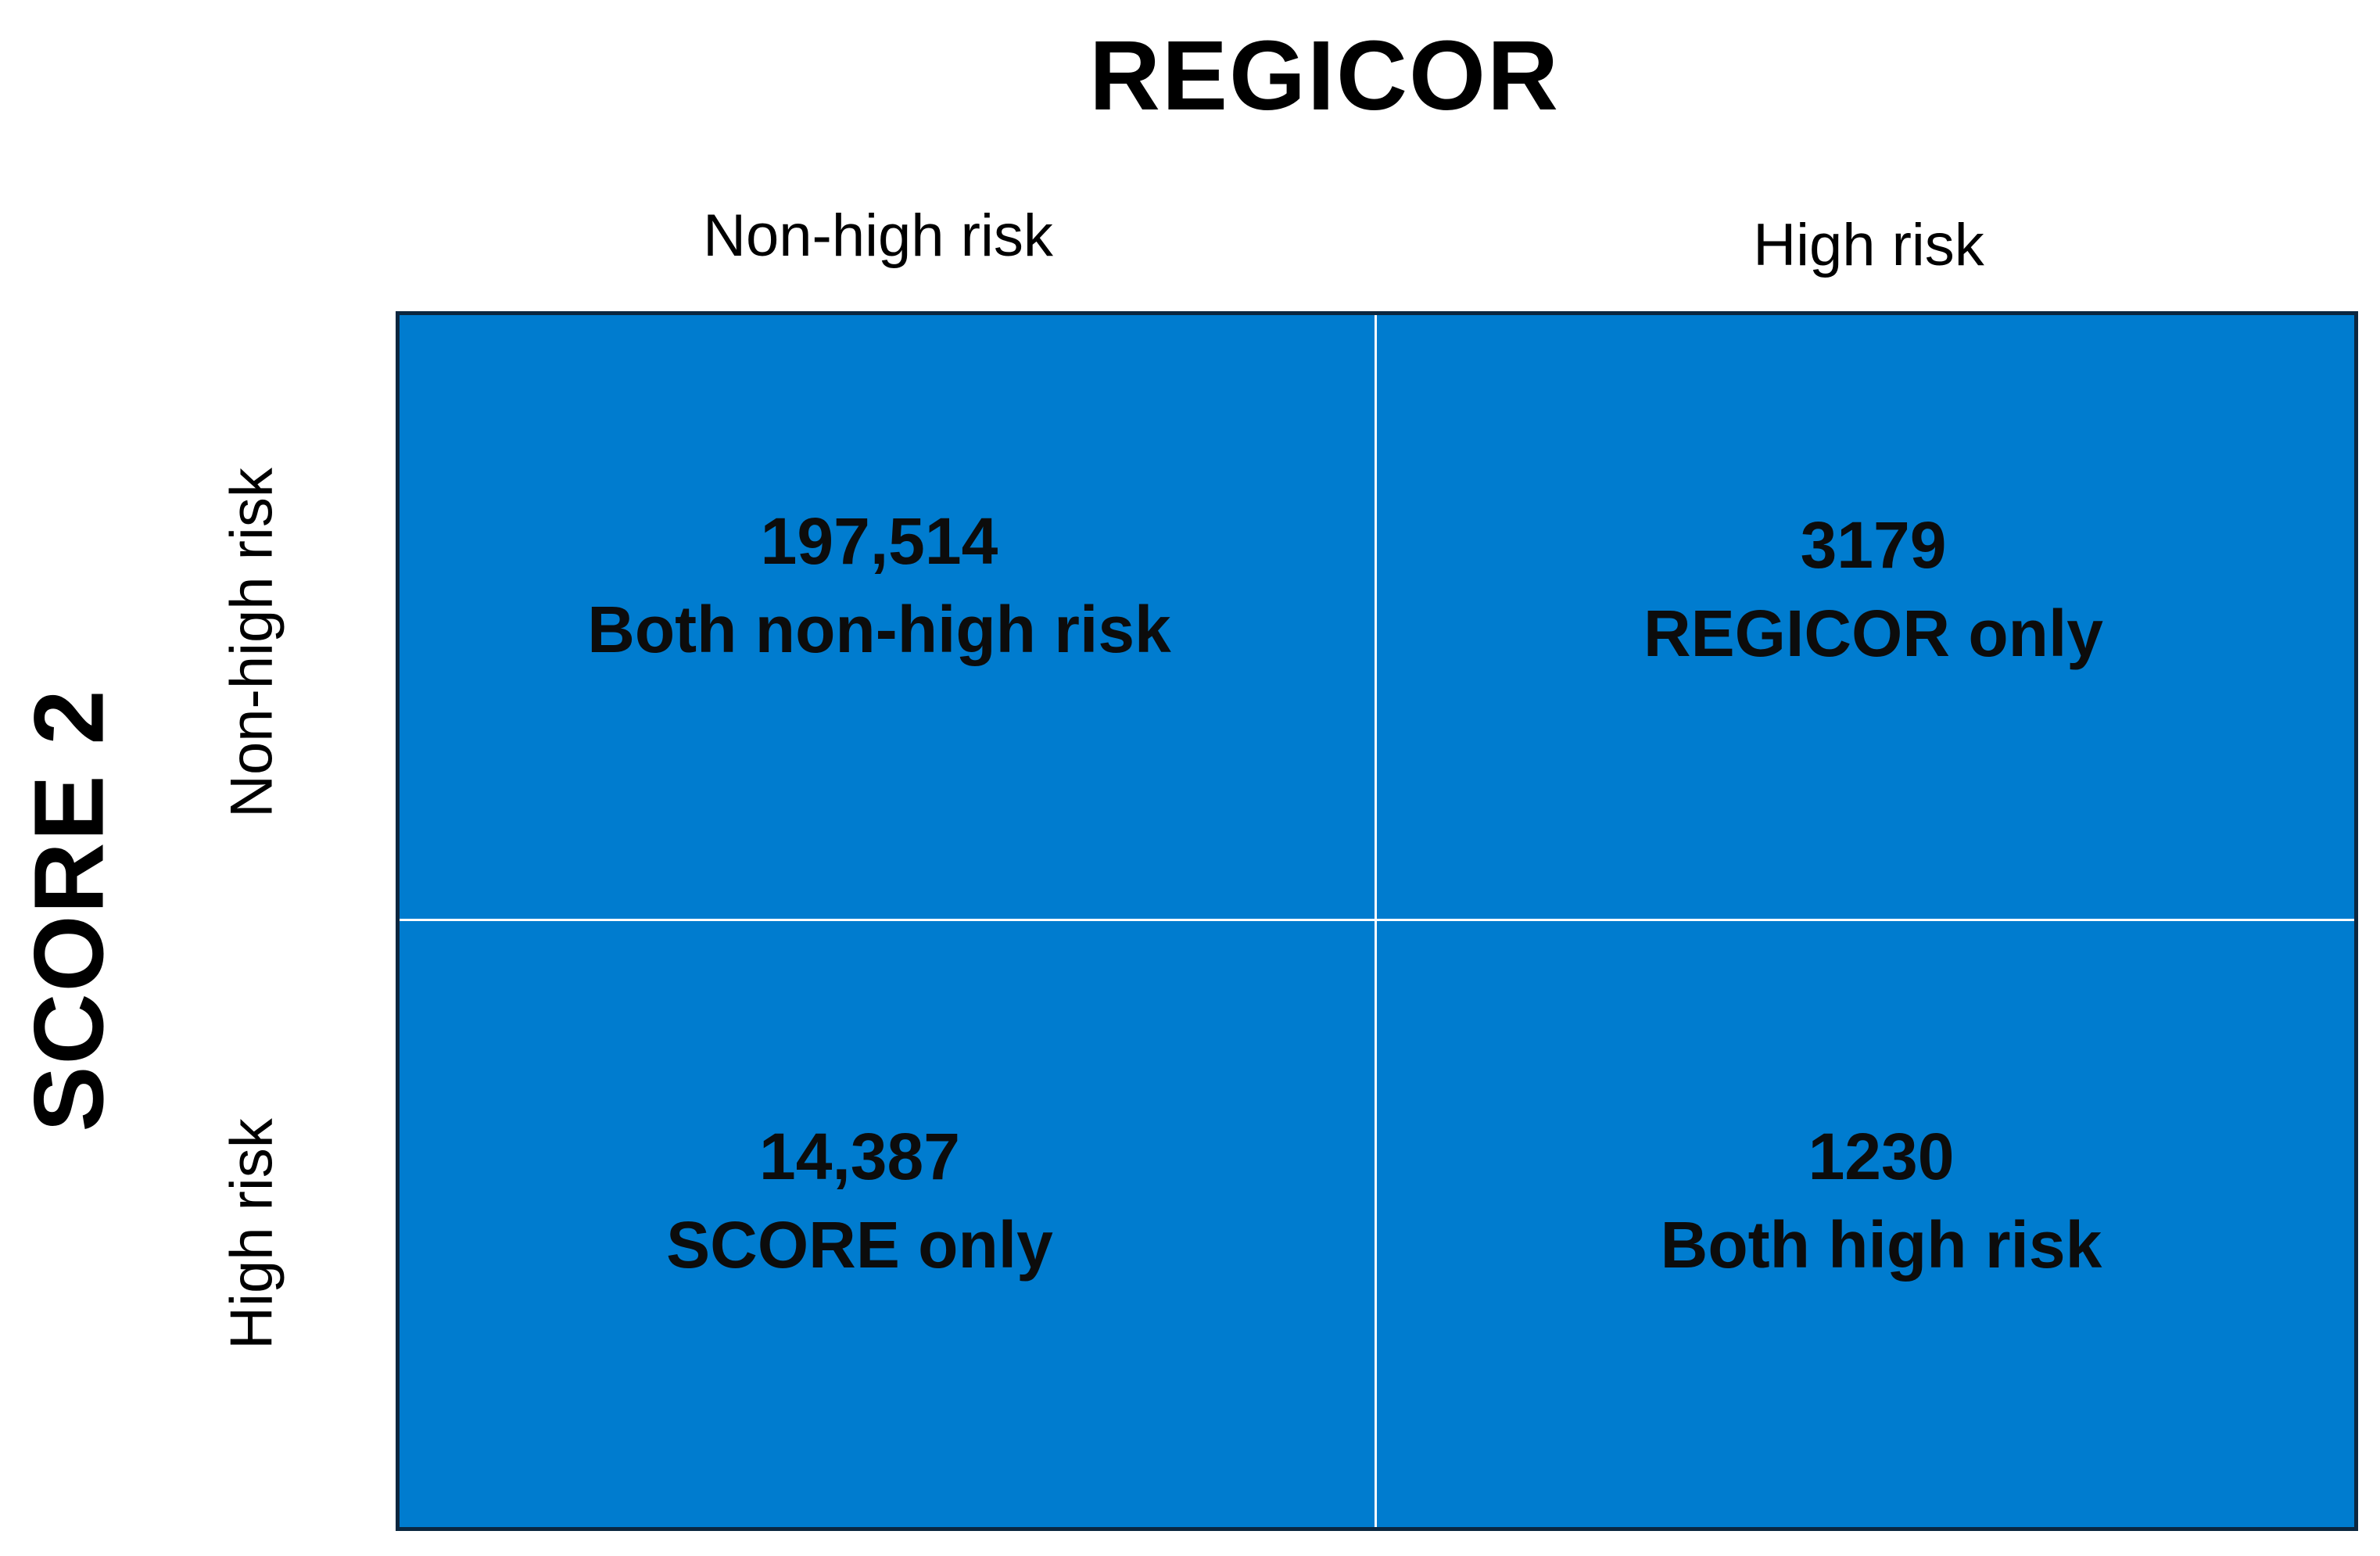 Image resolution: width=2380 pixels, height=1556 pixels. Describe the element at coordinates (1873, 545) in the screenshot. I see `cell-count: 3179` at that location.